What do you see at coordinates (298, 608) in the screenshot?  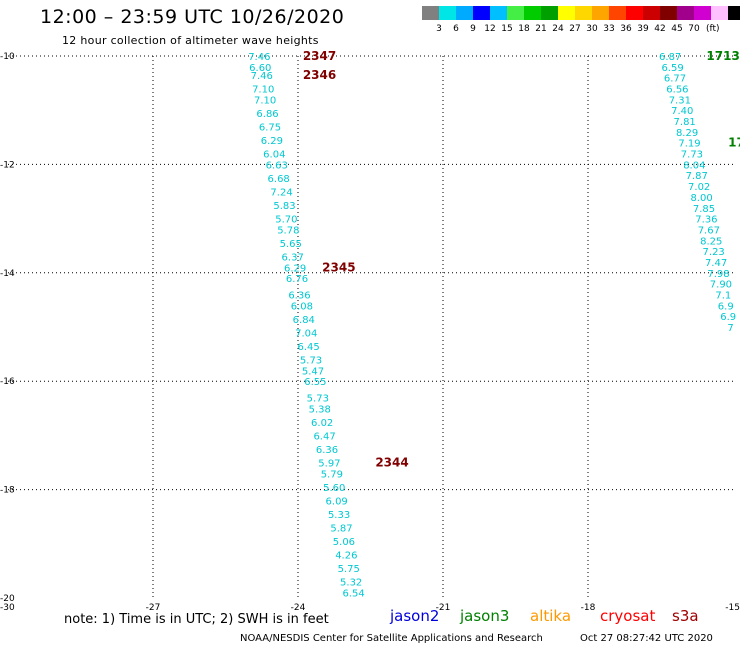 I see `x-tick-label: -24` at bounding box center [298, 608].